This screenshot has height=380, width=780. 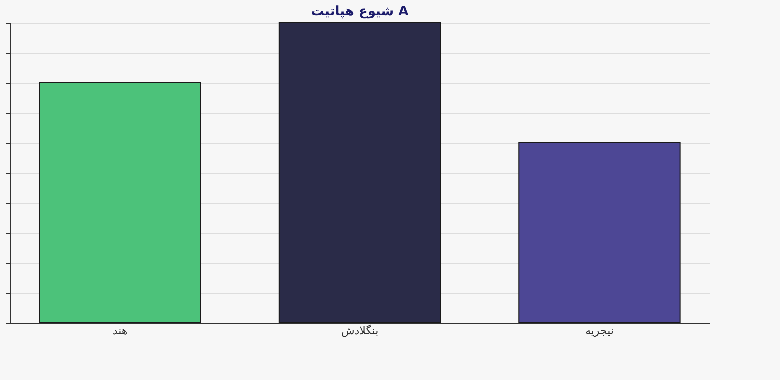 I want to click on x-tick-label: نیجریه, so click(x=599, y=331).